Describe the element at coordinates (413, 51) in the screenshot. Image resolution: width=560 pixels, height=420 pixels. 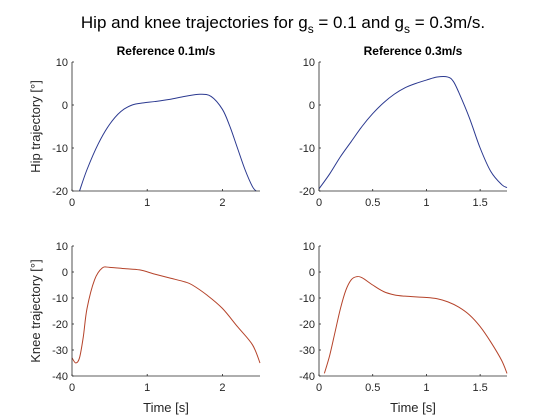
I see `subplot-title: Reference 0.3m/s` at that location.